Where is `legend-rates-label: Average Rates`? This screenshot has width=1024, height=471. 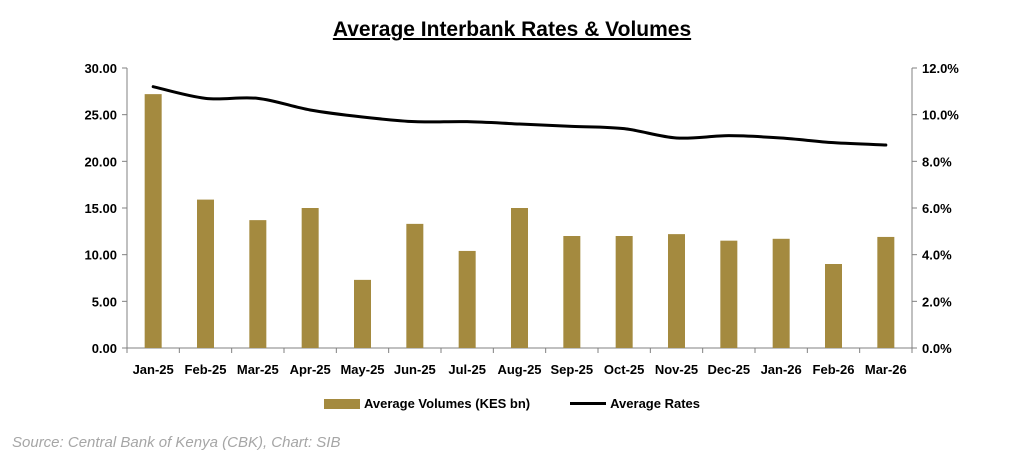 legend-rates-label: Average Rates is located at coordinates (655, 403).